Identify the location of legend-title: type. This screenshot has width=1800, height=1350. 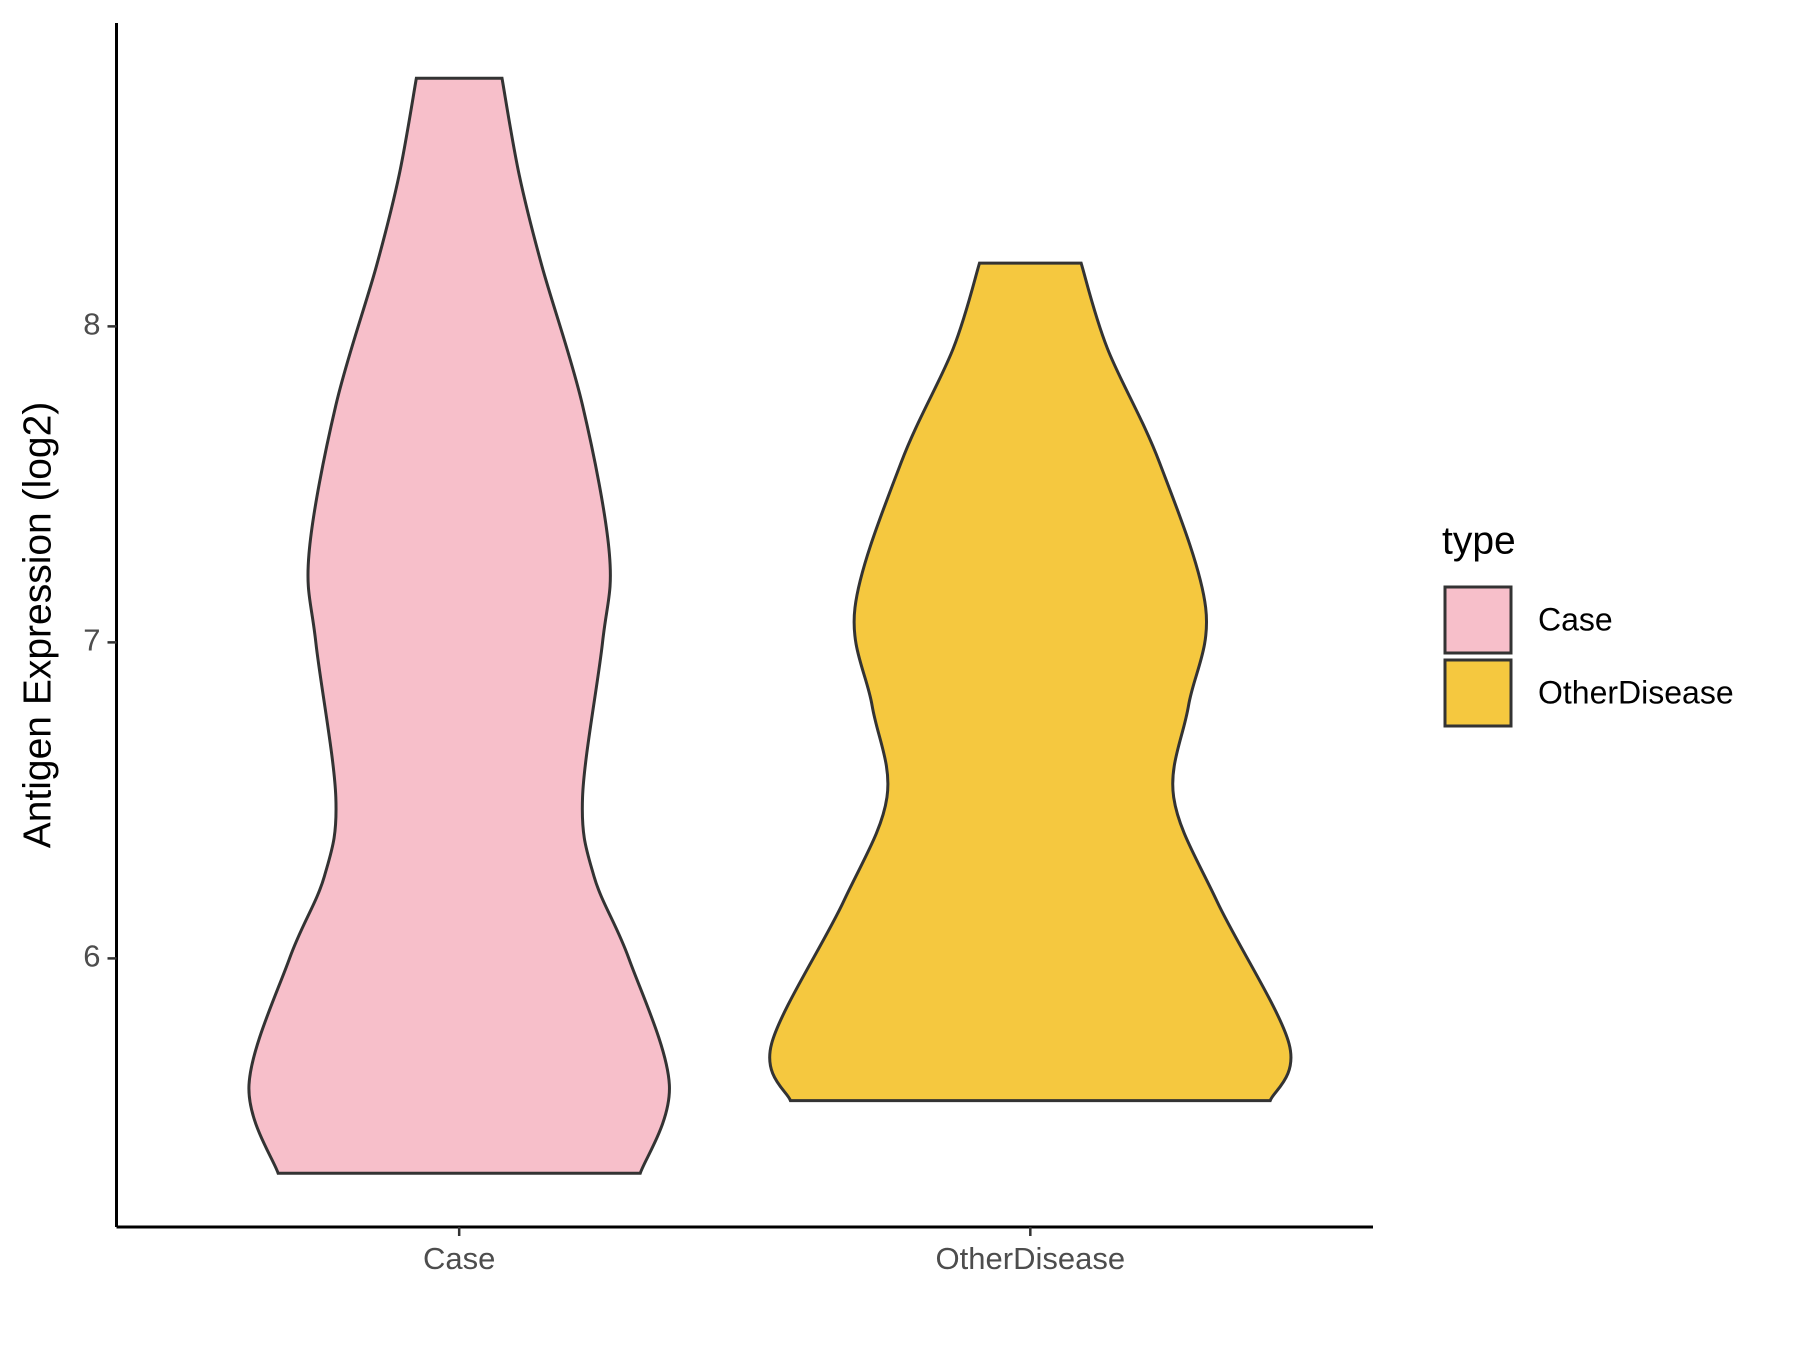
(1479, 540).